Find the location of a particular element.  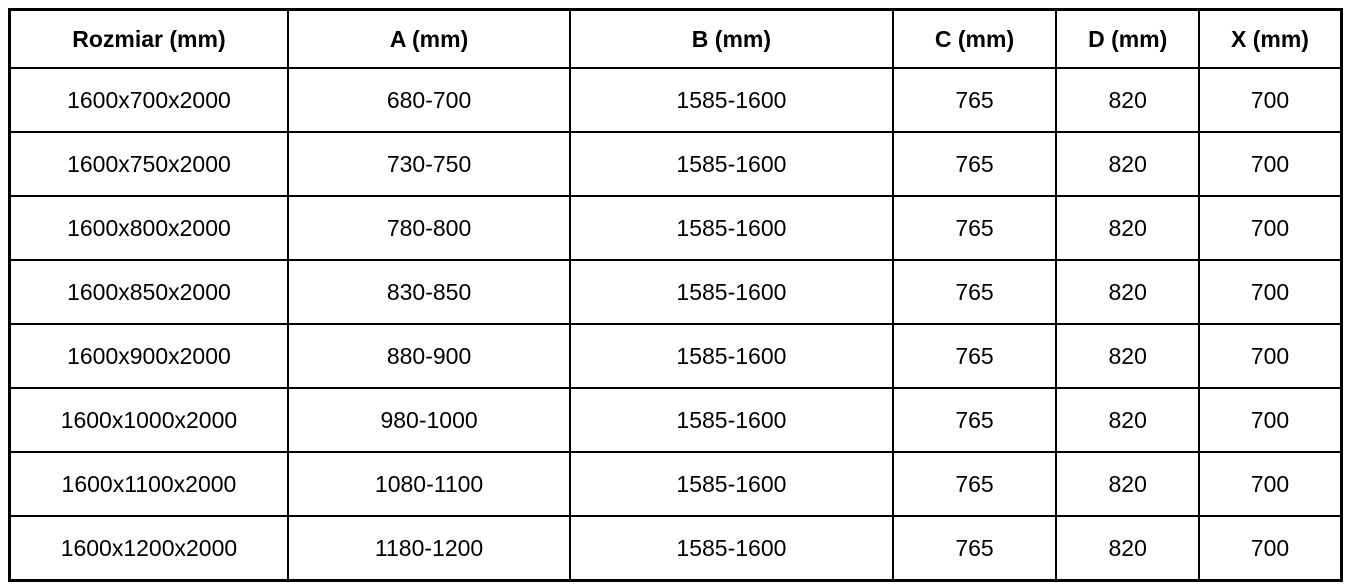

column-header: A (mm) is located at coordinates (429, 38).